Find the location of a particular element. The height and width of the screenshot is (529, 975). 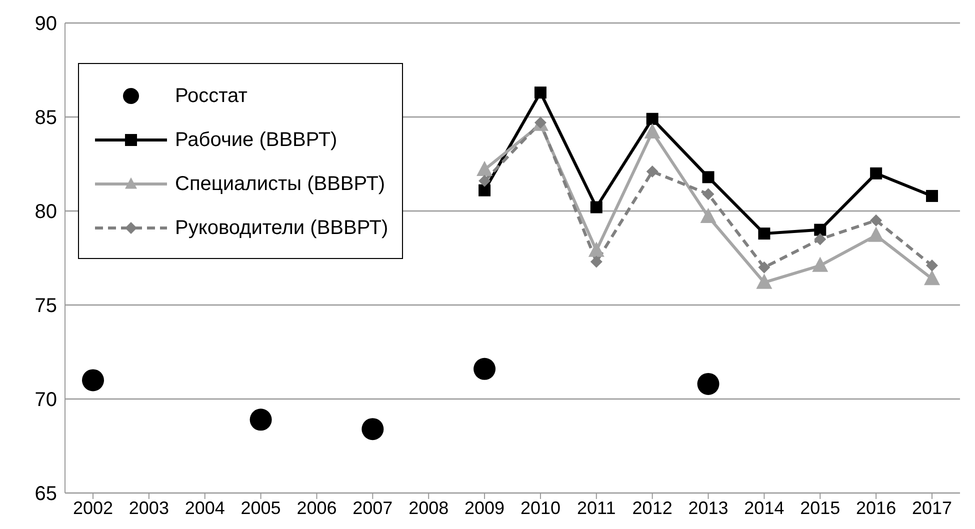

x-tick-label: 2006 is located at coordinates (316, 508).